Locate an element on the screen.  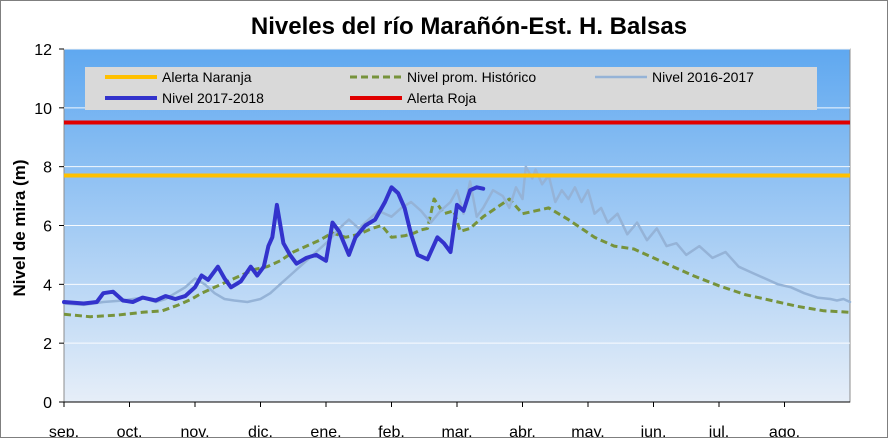
x-tick-label: dic. is located at coordinates (260, 430).